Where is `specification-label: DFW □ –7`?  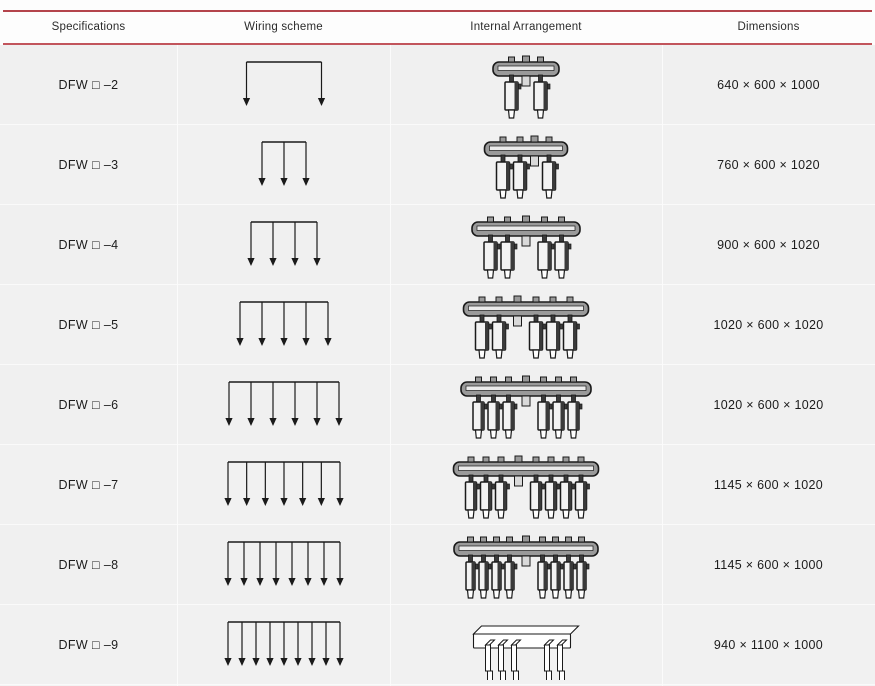 specification-label: DFW □ –7 is located at coordinates (88, 485).